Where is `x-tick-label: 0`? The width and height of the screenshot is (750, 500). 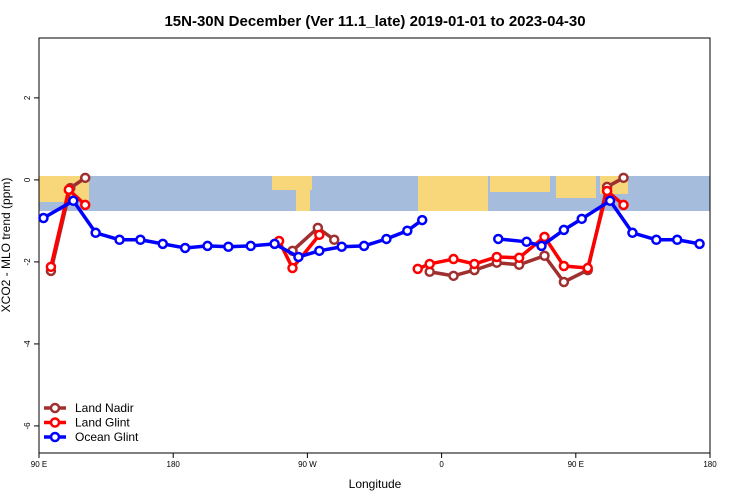 x-tick-label: 0 is located at coordinates (441, 464).